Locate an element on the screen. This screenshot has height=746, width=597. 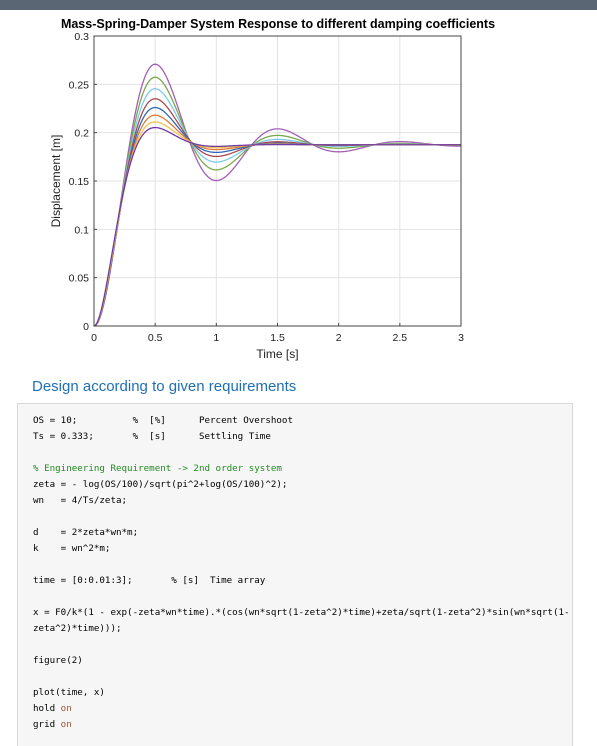
code-line: d = 2*zeta*wn*m; is located at coordinates (86, 532).